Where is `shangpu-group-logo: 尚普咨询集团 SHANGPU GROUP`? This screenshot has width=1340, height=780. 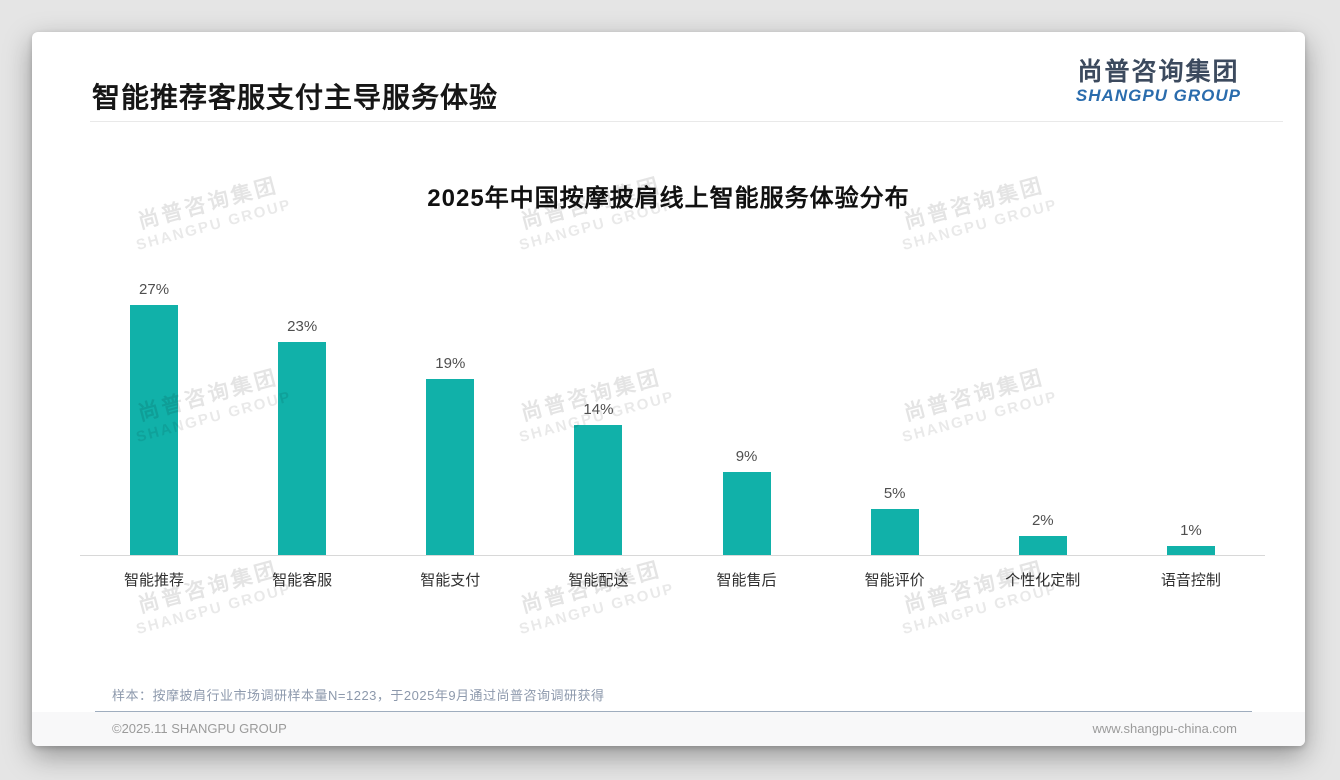 shangpu-group-logo: 尚普咨询集团 SHANGPU GROUP is located at coordinates (1158, 81).